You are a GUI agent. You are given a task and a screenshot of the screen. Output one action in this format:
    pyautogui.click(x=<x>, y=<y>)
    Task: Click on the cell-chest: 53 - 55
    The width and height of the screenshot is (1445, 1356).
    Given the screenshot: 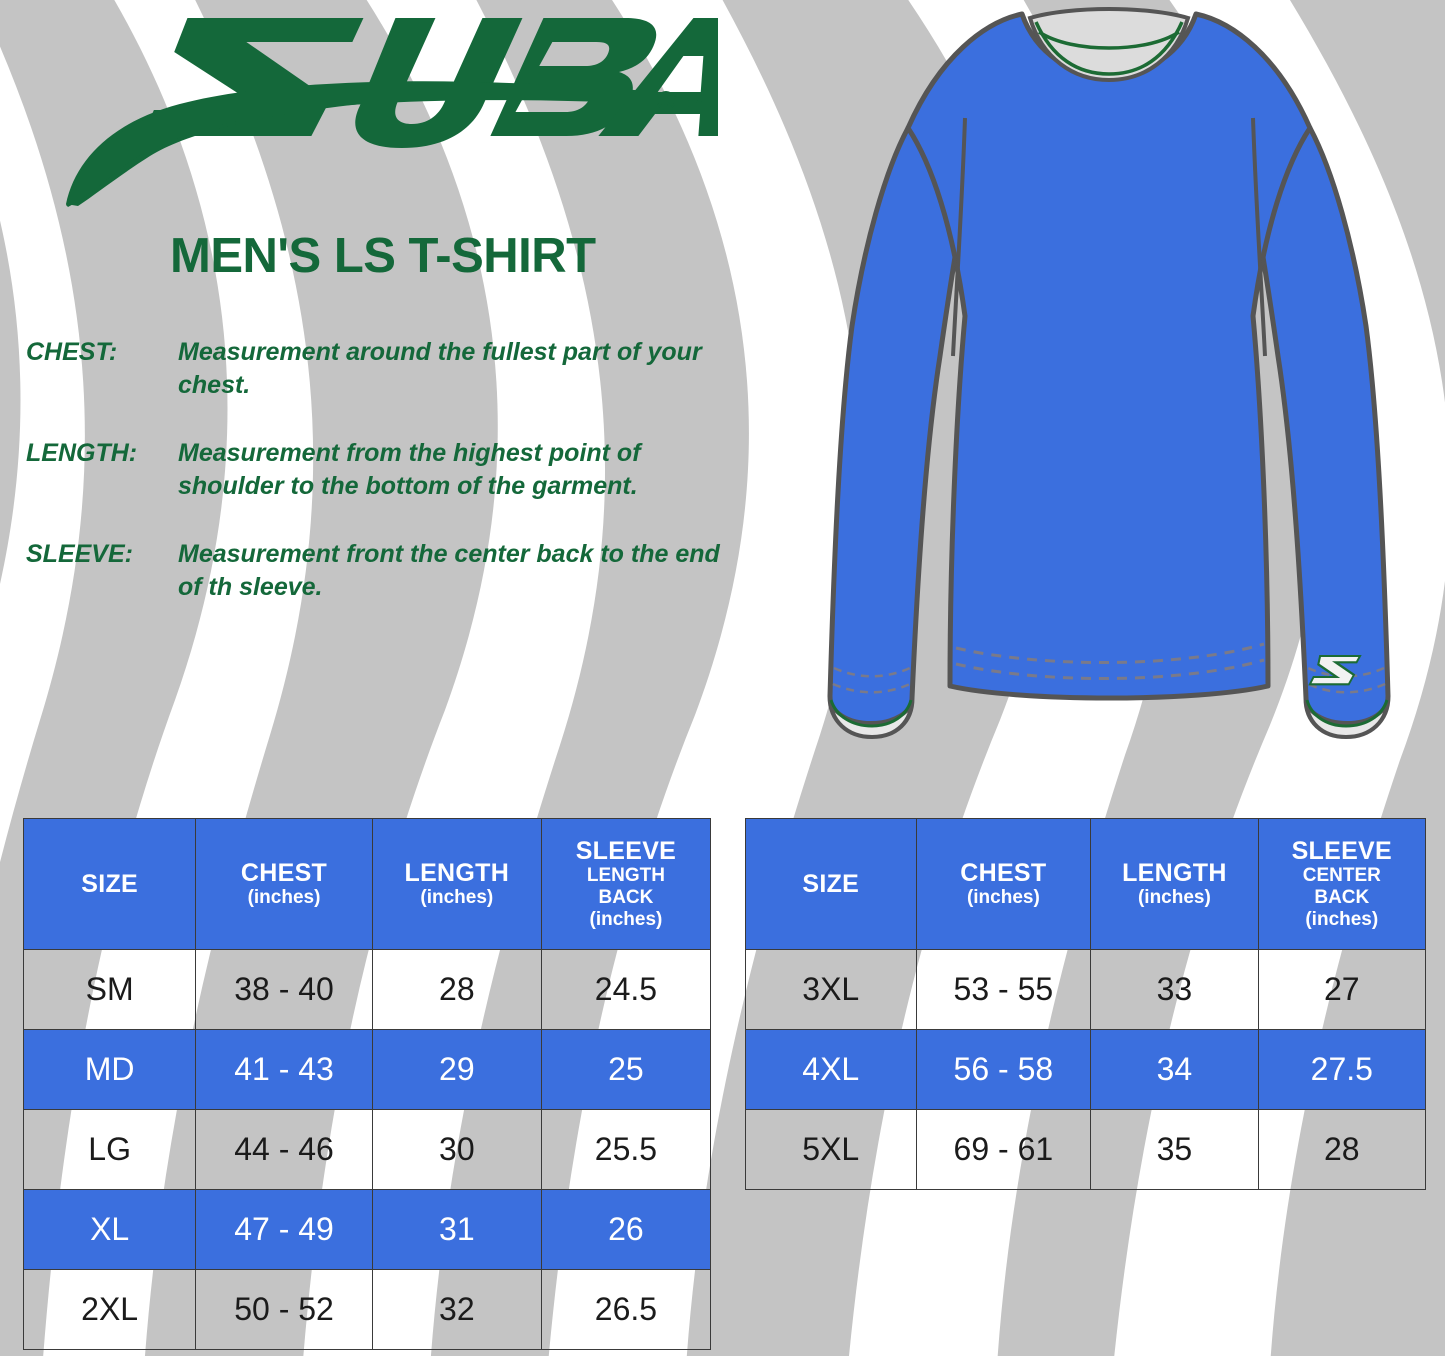 What is the action you would take?
    pyautogui.click(x=1003, y=989)
    